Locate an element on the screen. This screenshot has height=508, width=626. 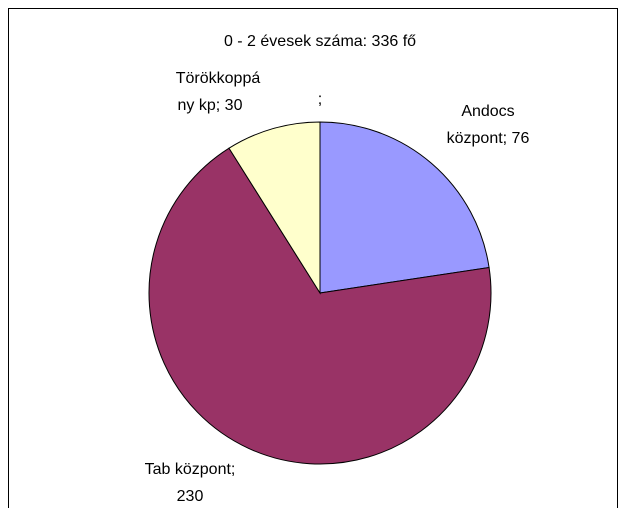
data-label: 230 is located at coordinates (190, 496).